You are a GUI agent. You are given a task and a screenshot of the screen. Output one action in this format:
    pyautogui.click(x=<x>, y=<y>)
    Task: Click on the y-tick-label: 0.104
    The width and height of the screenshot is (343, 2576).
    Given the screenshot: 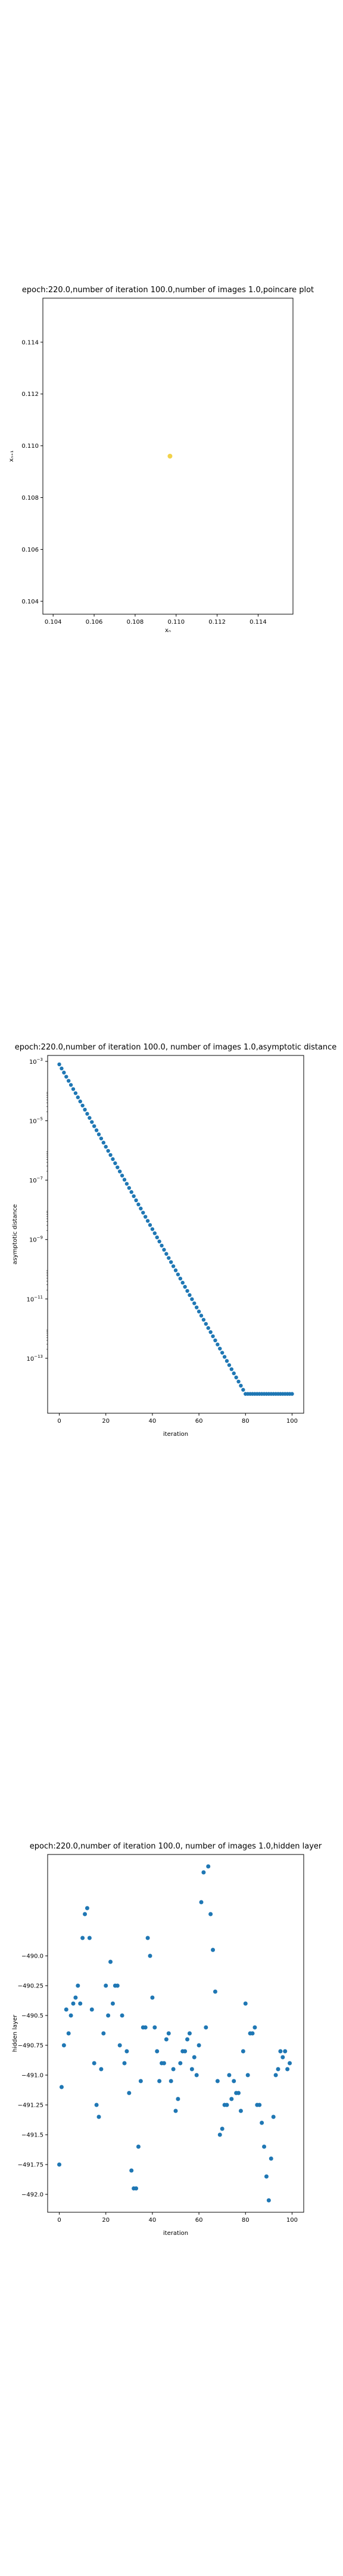 What is the action you would take?
    pyautogui.click(x=30, y=602)
    